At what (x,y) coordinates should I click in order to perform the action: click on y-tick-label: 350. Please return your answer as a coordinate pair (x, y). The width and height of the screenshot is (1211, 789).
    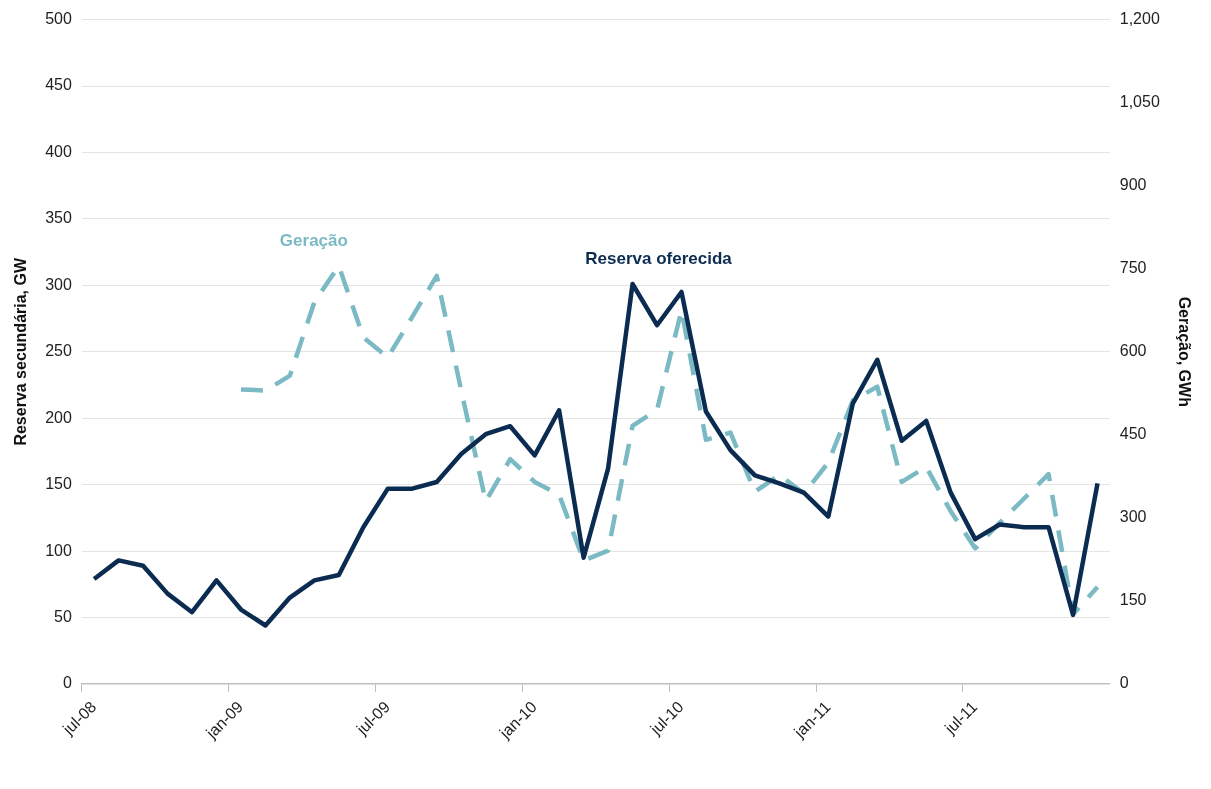
    Looking at the image, I should click on (58, 218).